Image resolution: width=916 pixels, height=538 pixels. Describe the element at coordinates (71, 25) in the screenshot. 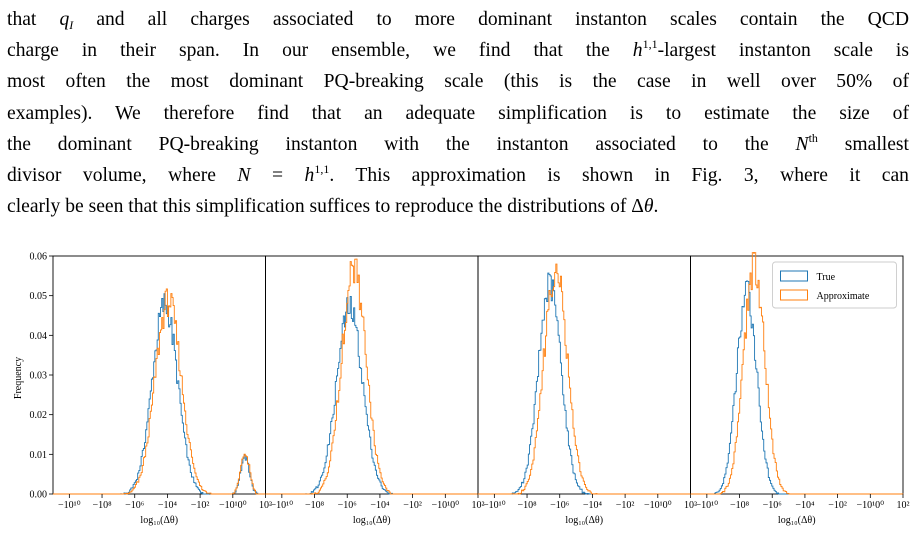

I see `text-run: I` at that location.